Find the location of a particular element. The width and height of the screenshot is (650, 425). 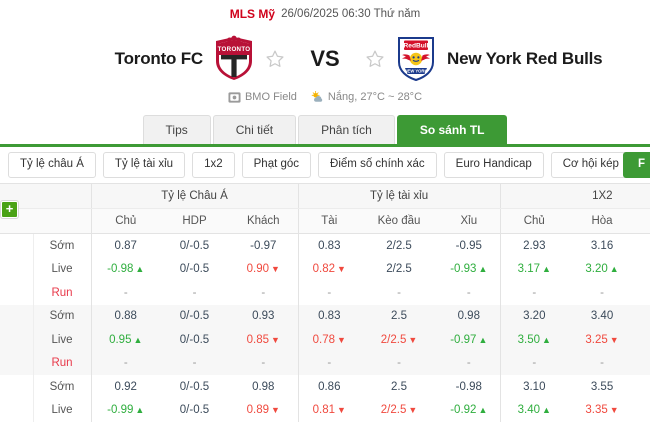

table-row: Run - - - - - - - - - is located at coordinates (325, 293).